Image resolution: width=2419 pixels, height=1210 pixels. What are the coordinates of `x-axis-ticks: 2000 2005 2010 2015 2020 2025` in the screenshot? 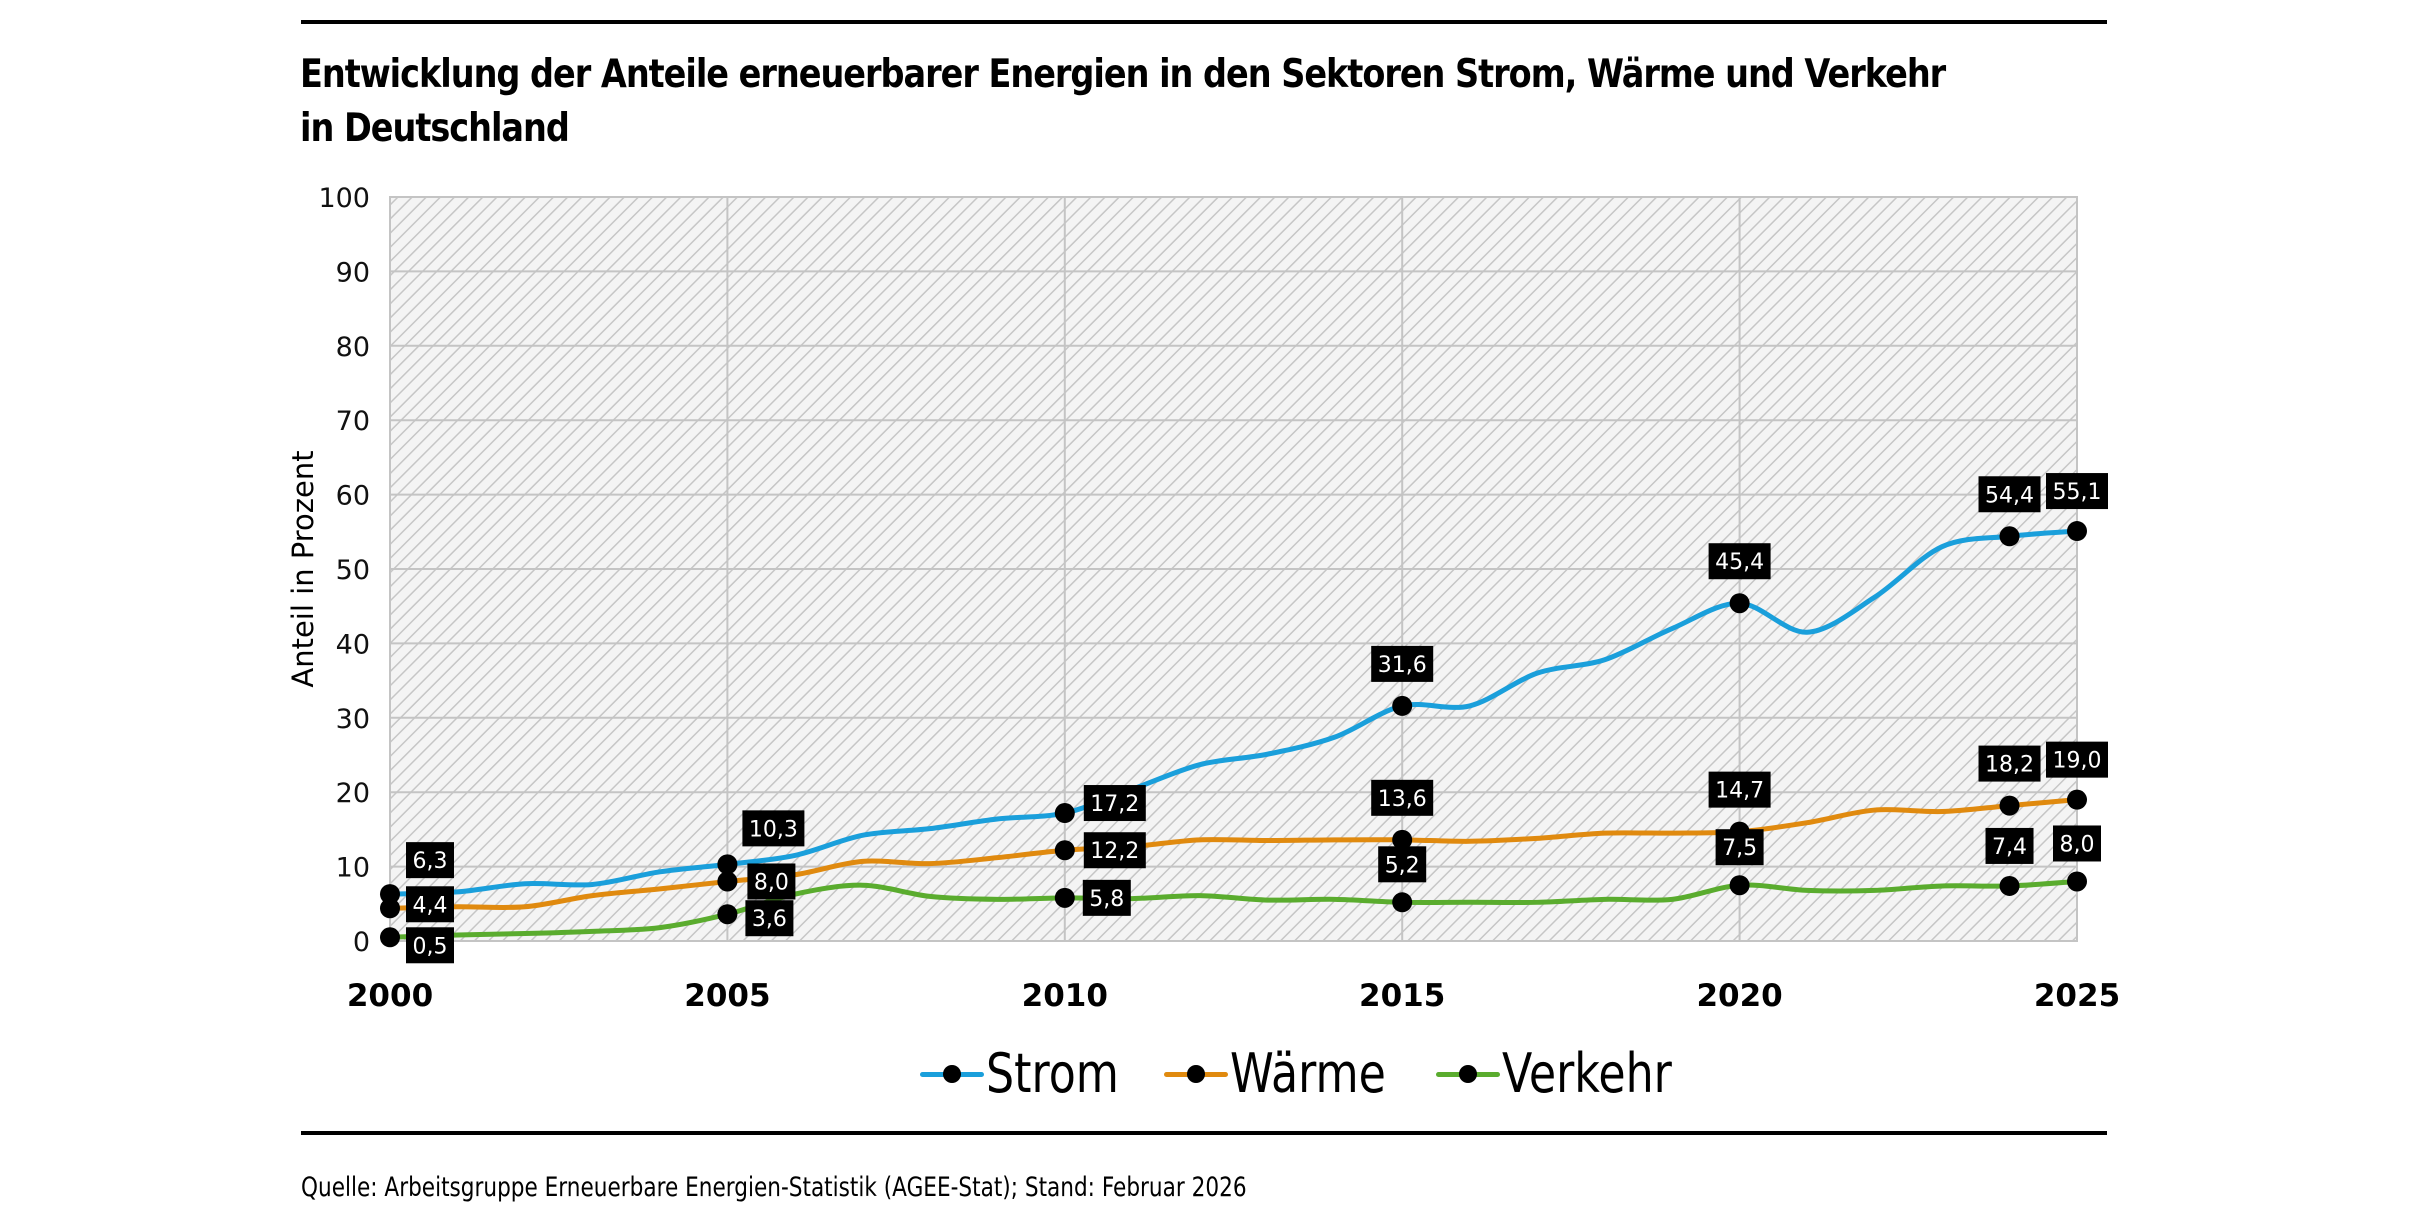 It's located at (1233, 996).